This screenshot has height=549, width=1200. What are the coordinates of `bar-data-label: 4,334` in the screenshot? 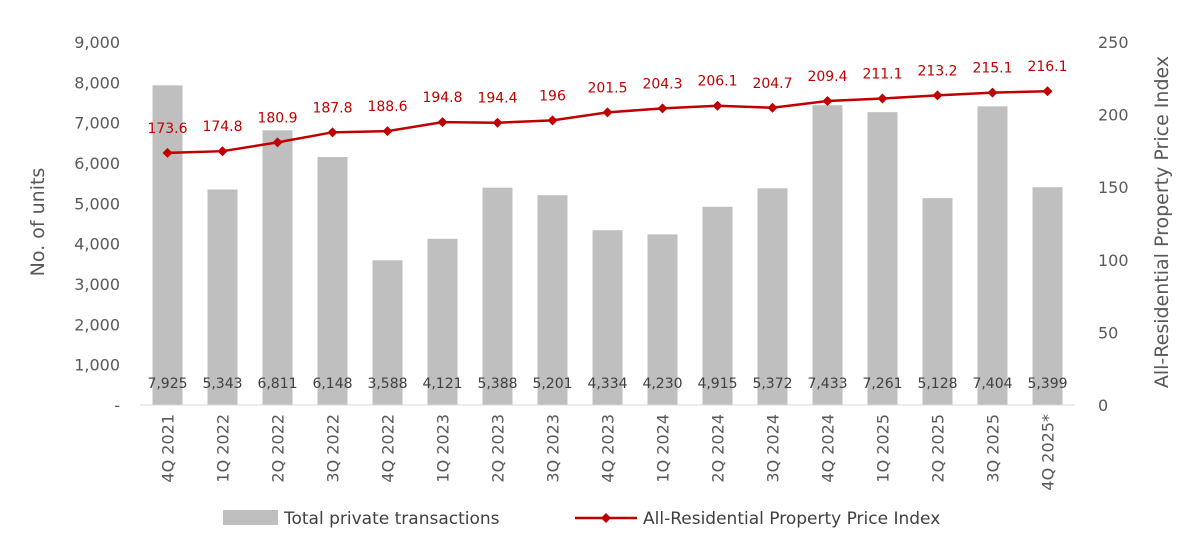 It's located at (607, 384).